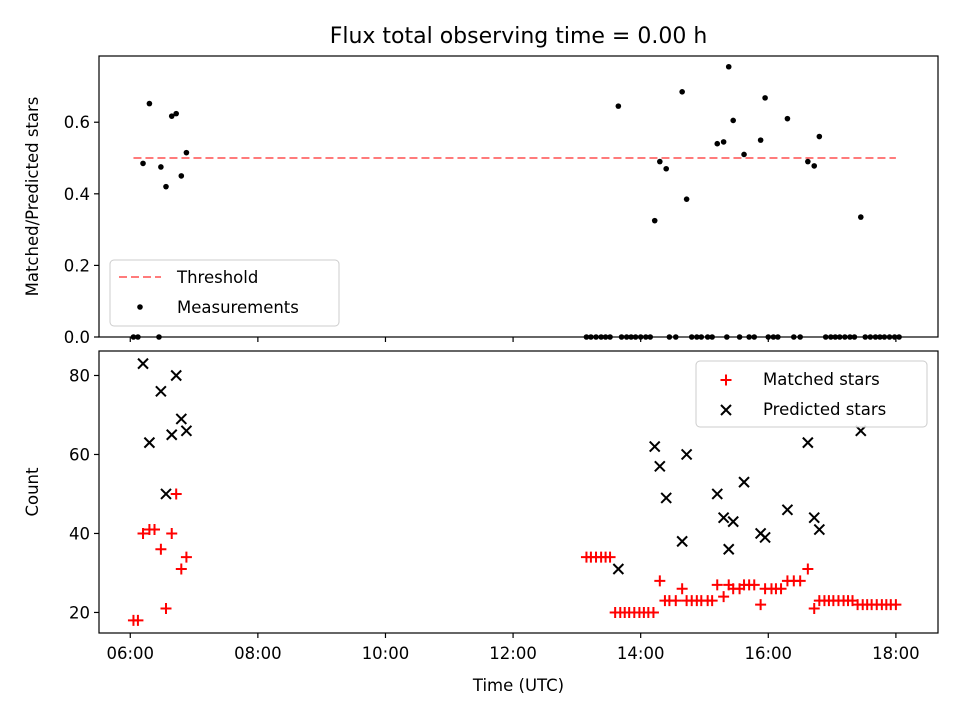 Image resolution: width=960 pixels, height=725 pixels. Describe the element at coordinates (519, 36) in the screenshot. I see `chart-title: Flux total observing time = 0.00 h` at that location.